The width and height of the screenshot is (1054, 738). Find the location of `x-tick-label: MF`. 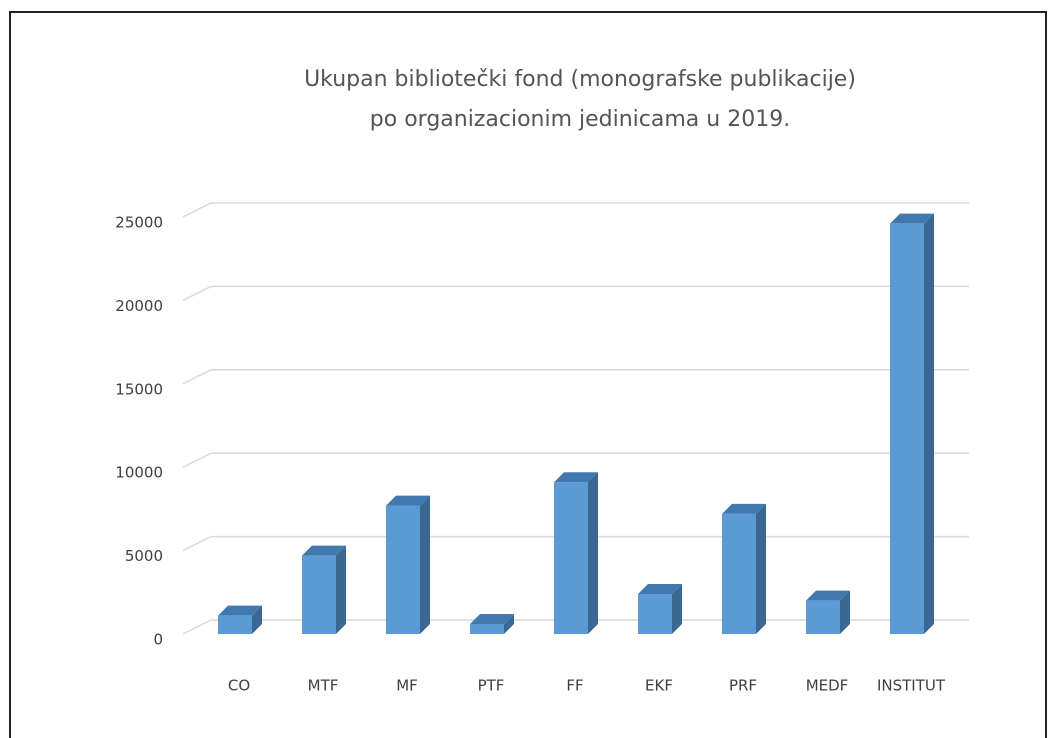

x-tick-label: MF is located at coordinates (407, 686).